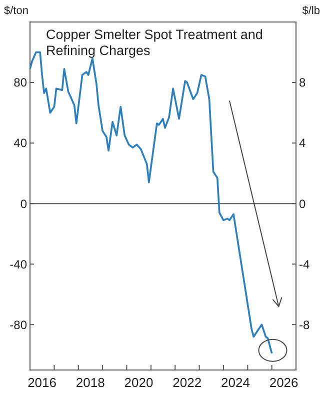  What do you see at coordinates (302, 203) in the screenshot?
I see `y2-tick-label: 0` at bounding box center [302, 203].